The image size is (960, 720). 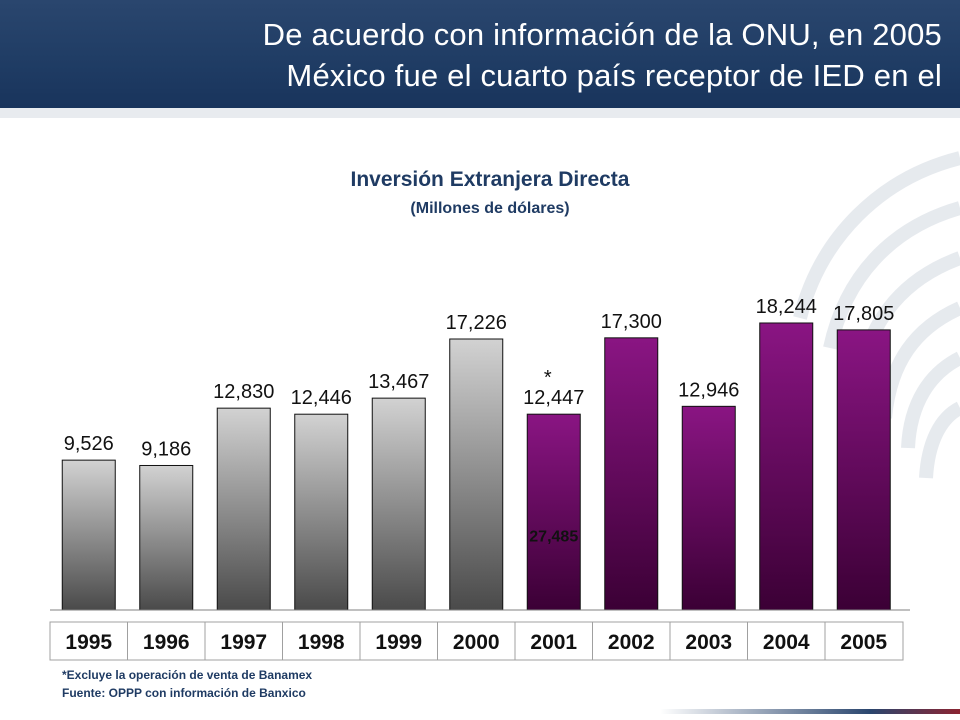 What do you see at coordinates (166, 537) in the screenshot?
I see `bar-1996` at bounding box center [166, 537].